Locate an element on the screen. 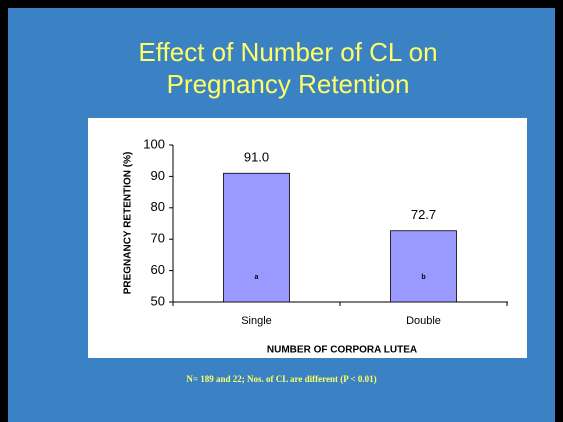 The width and height of the screenshot is (563, 422). y-tick-label: 50 is located at coordinates (158, 300).